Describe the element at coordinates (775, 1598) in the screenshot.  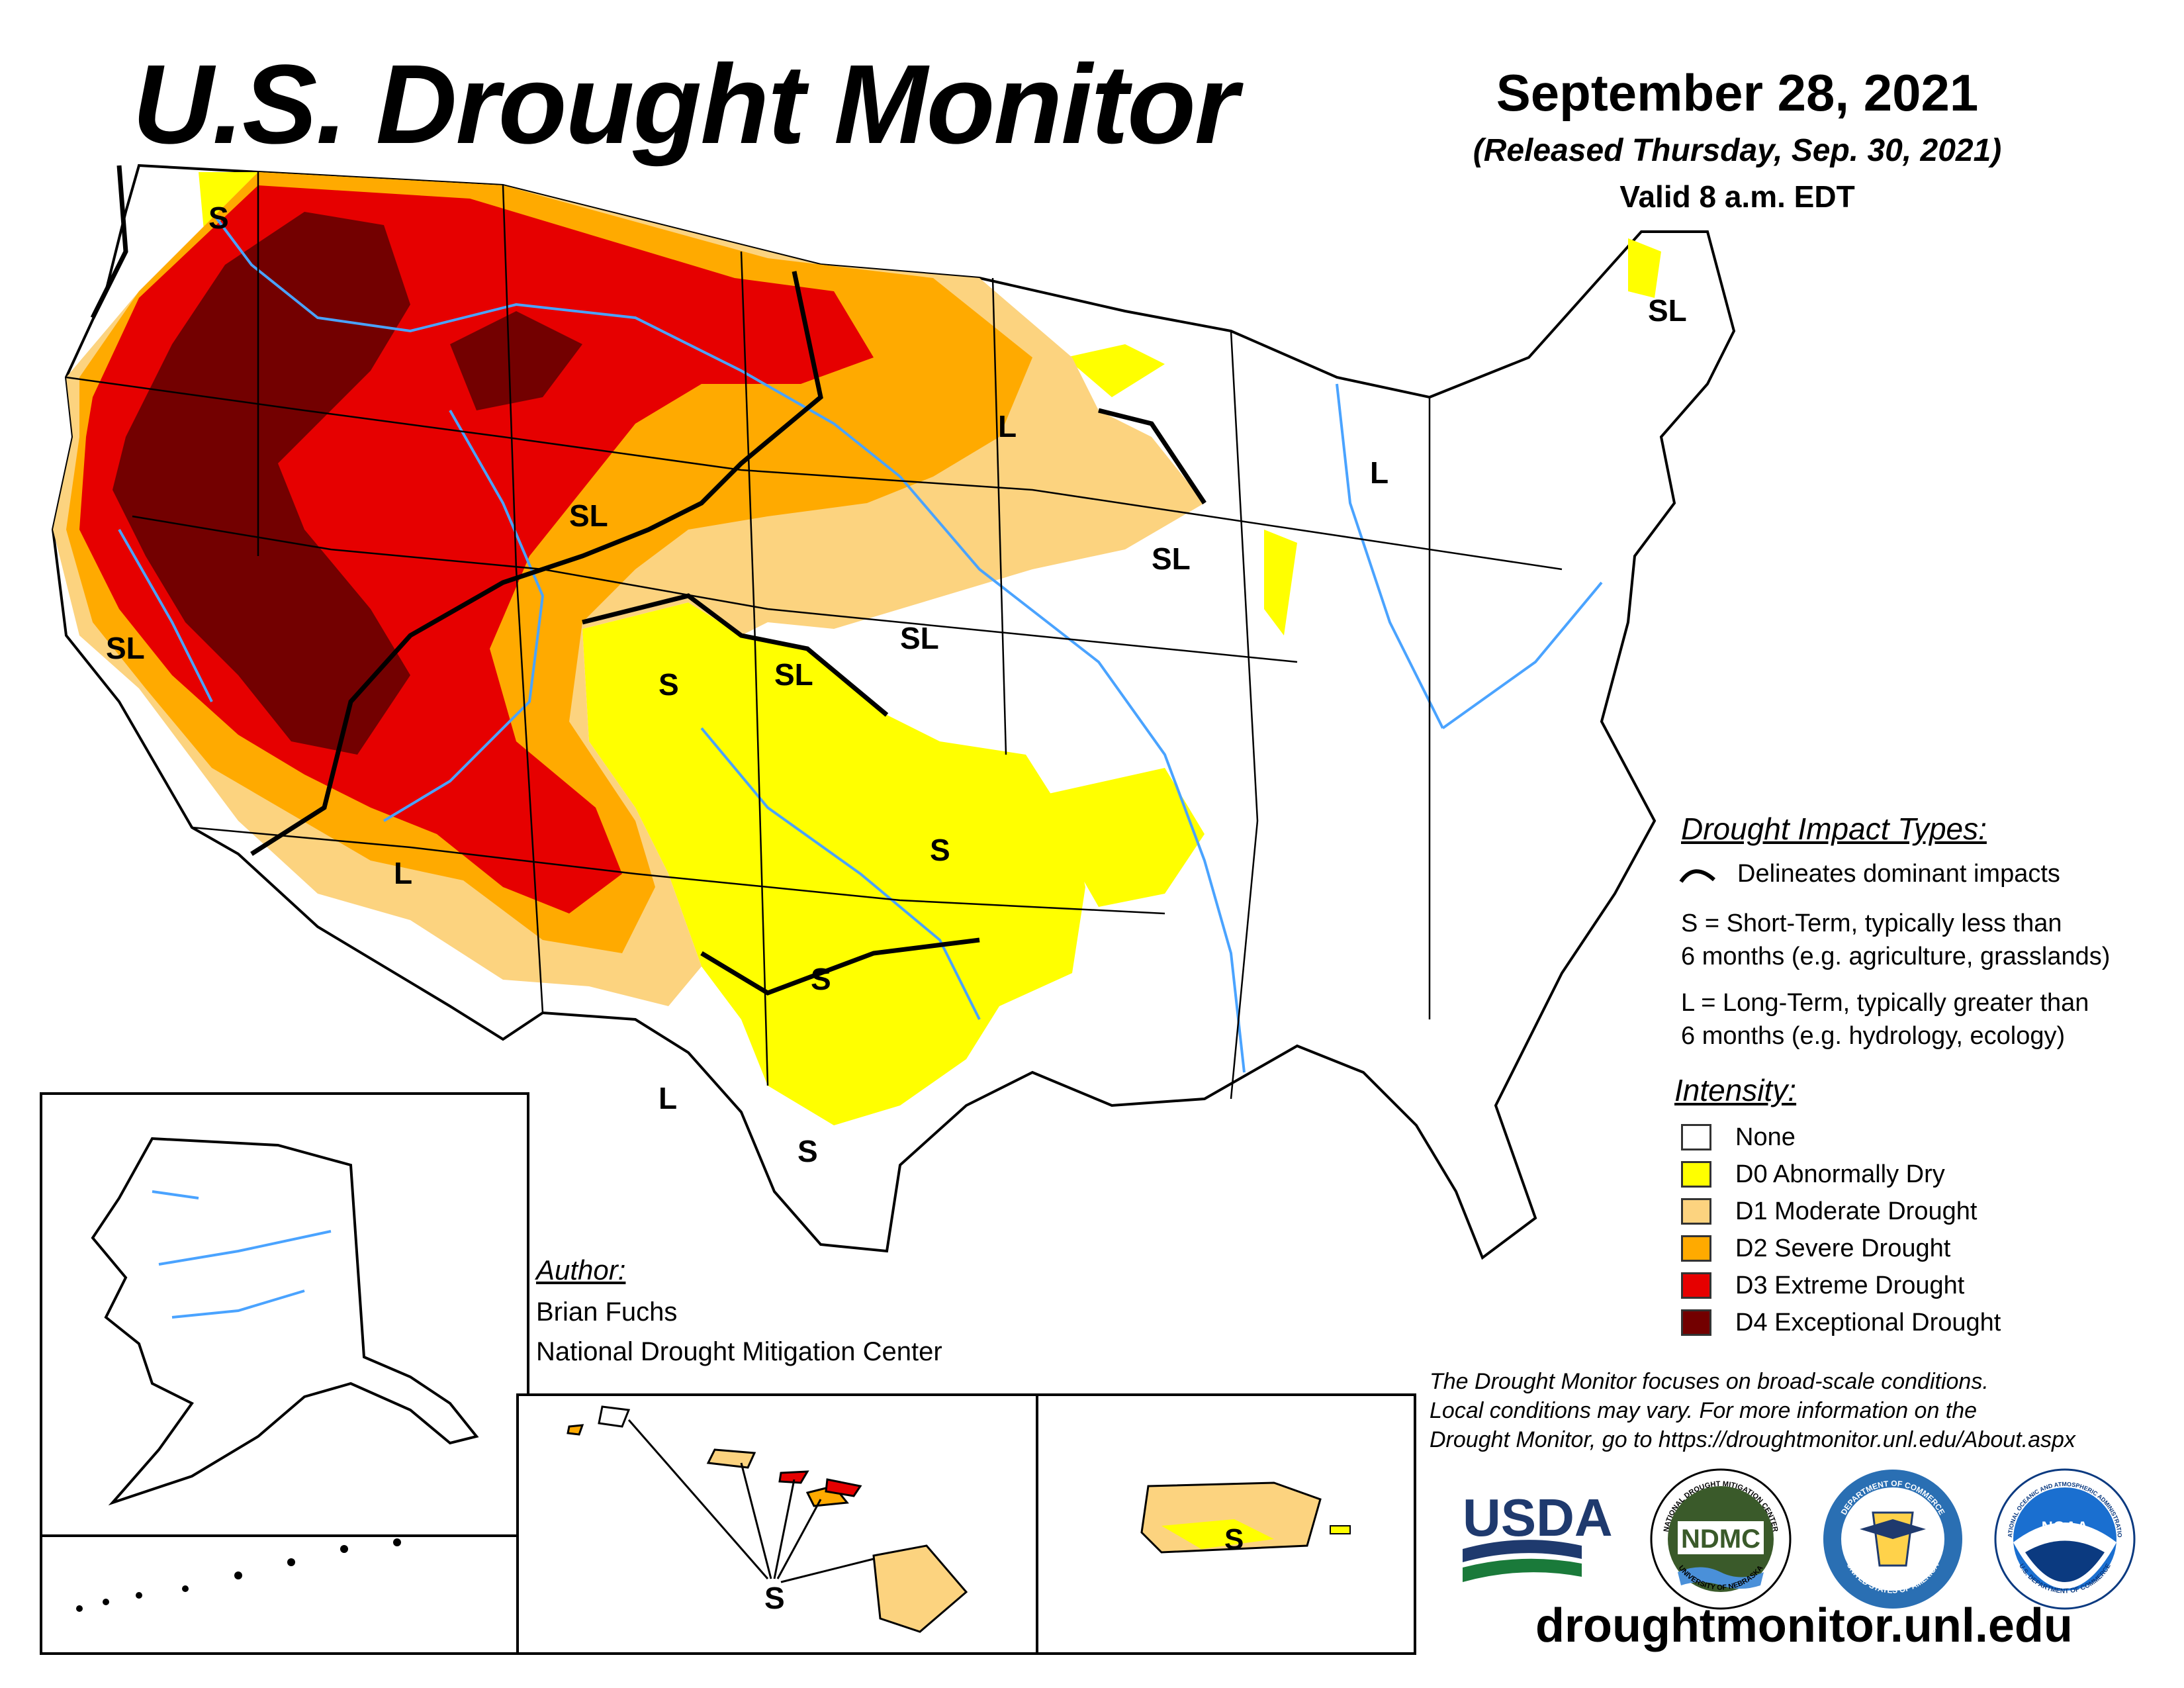
I see `label-s-hi: S` at that location.